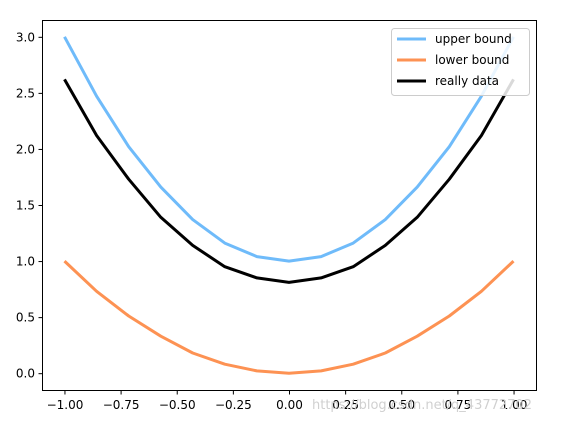 The image size is (564, 427). I want to click on x-axis: −1.00 −0.75 −0.50 −0.25 0.00 0.25 0.50 0.75 1.00, so click(287, 401).